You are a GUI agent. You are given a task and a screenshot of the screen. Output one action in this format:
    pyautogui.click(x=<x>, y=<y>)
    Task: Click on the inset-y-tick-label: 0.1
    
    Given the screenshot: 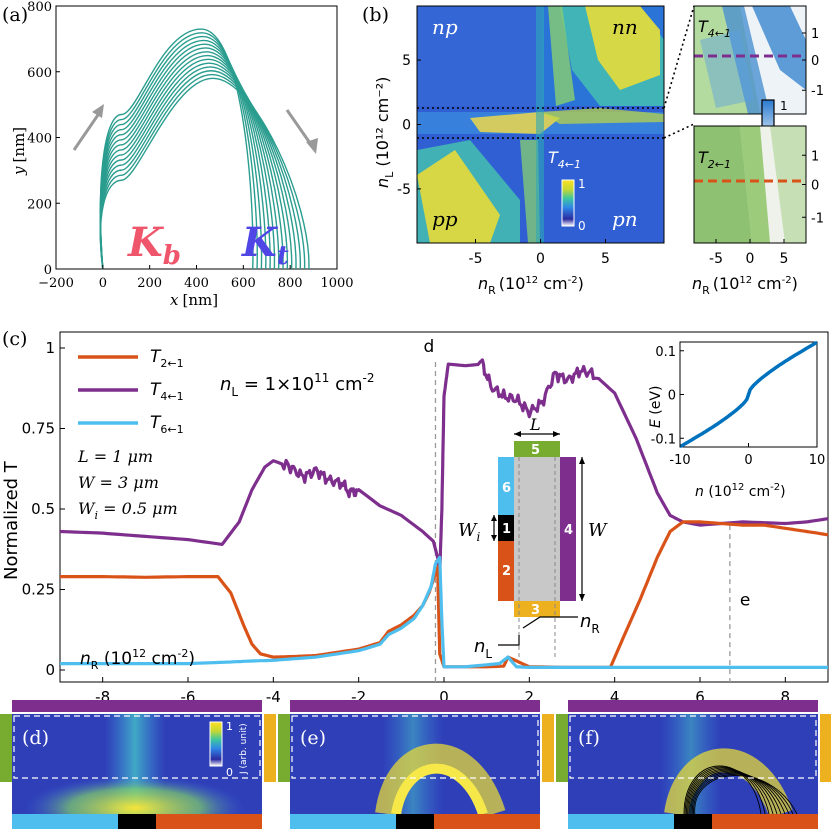 What is the action you would take?
    pyautogui.click(x=665, y=352)
    